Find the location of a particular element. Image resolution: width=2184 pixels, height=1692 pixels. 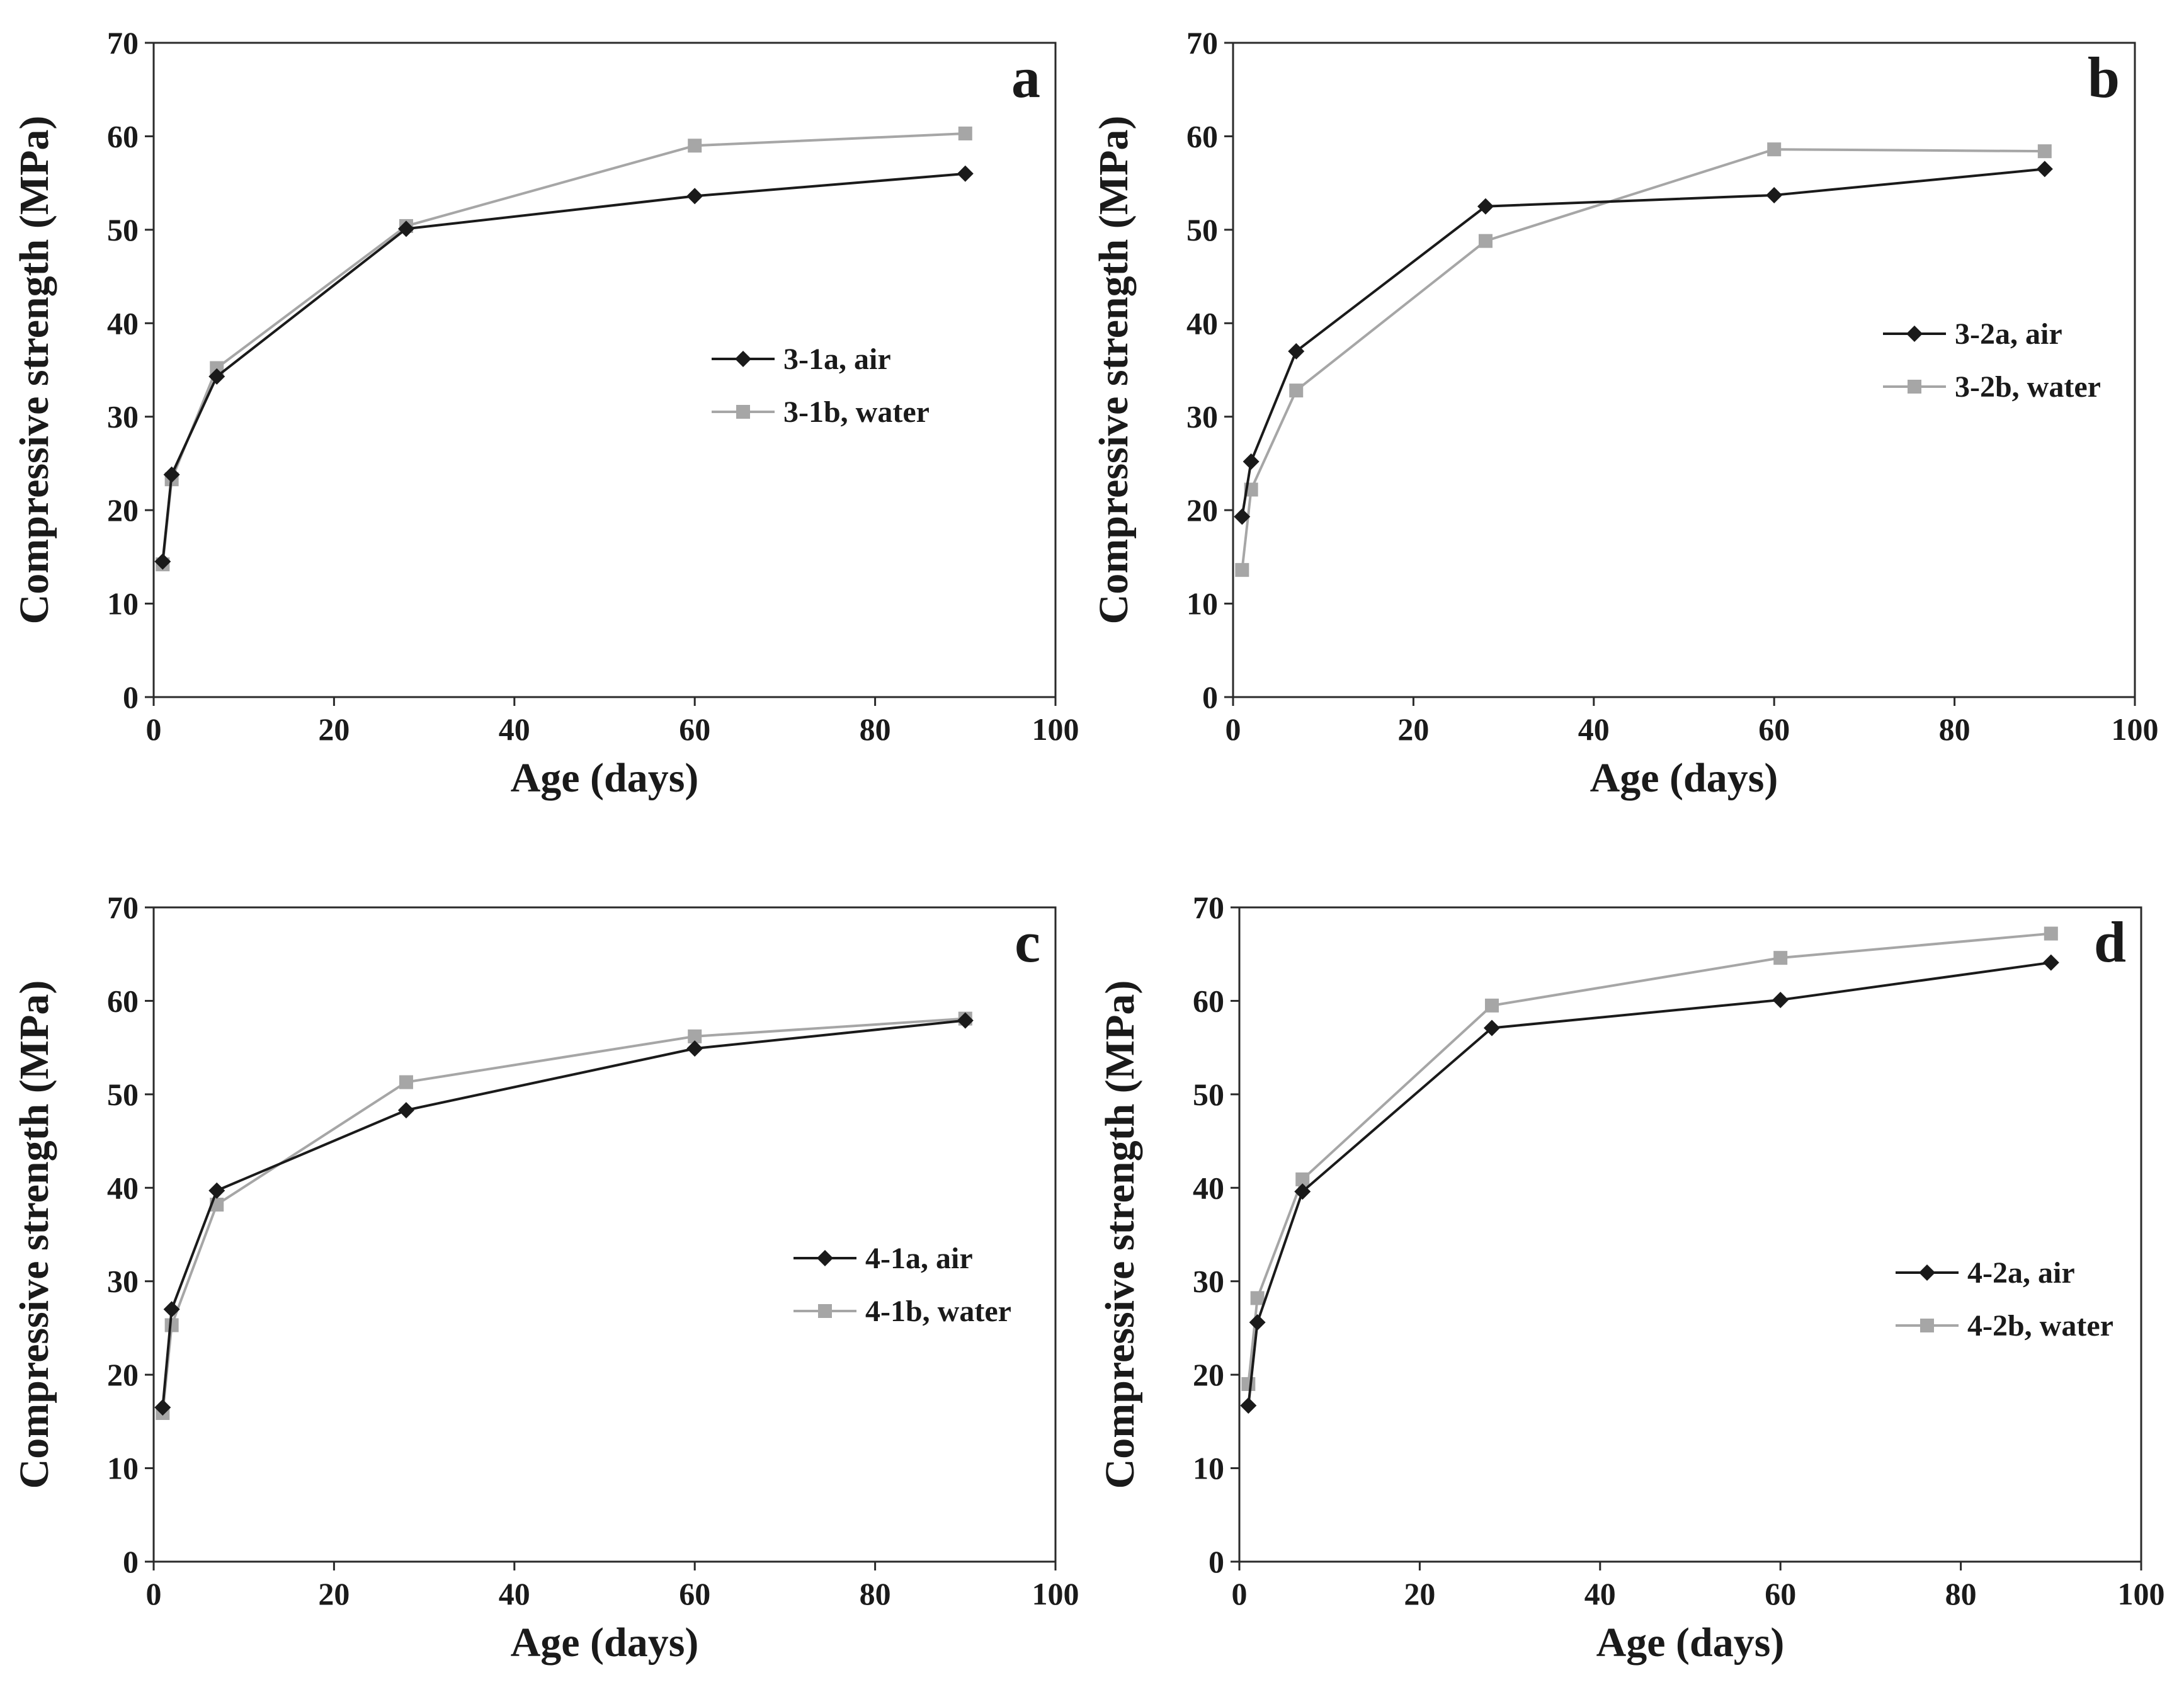

legend-item: 3-2a, air is located at coordinates (1972, 334).